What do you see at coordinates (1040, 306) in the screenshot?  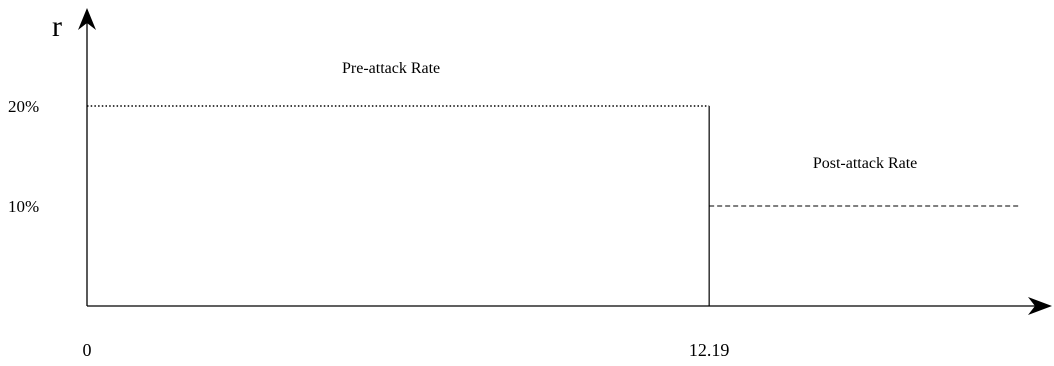 I see `x-axis-arrowhead-icon` at bounding box center [1040, 306].